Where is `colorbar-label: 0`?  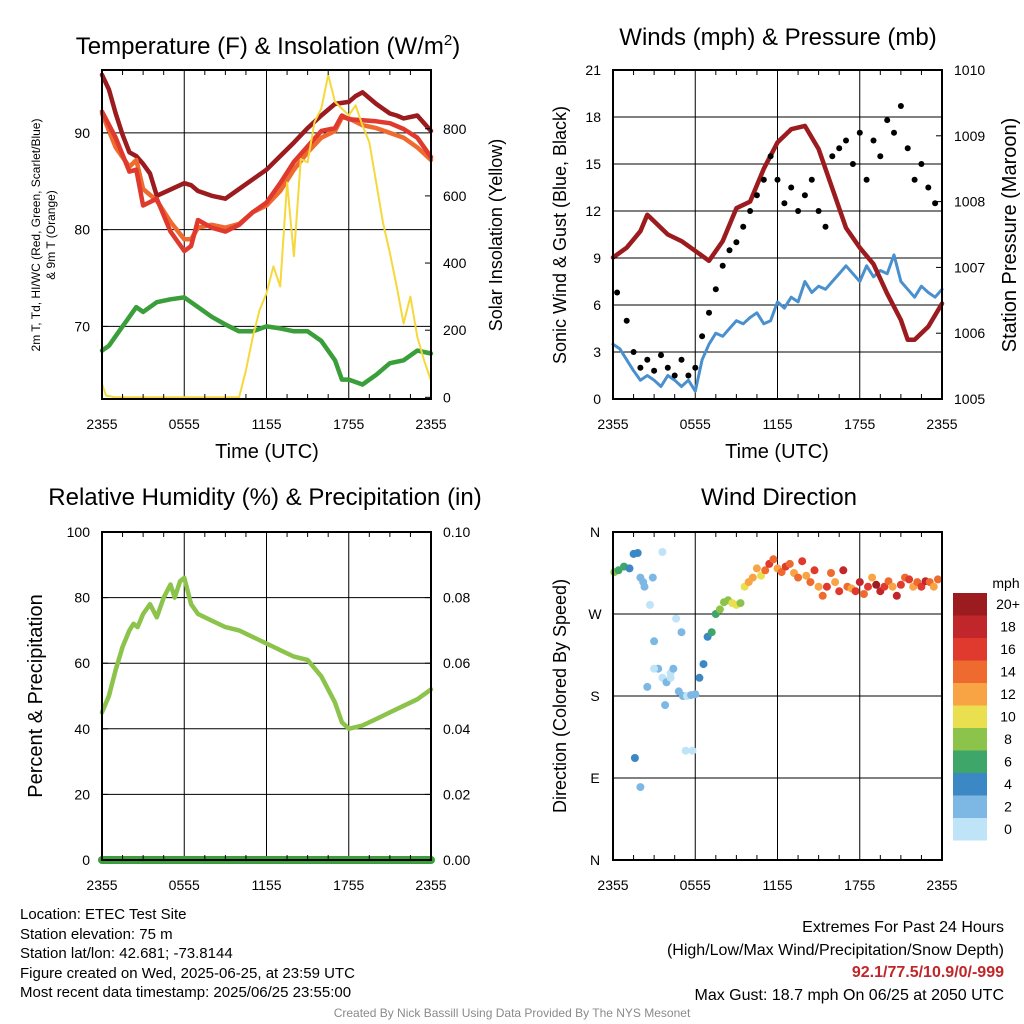 colorbar-label: 0 is located at coordinates (1008, 829).